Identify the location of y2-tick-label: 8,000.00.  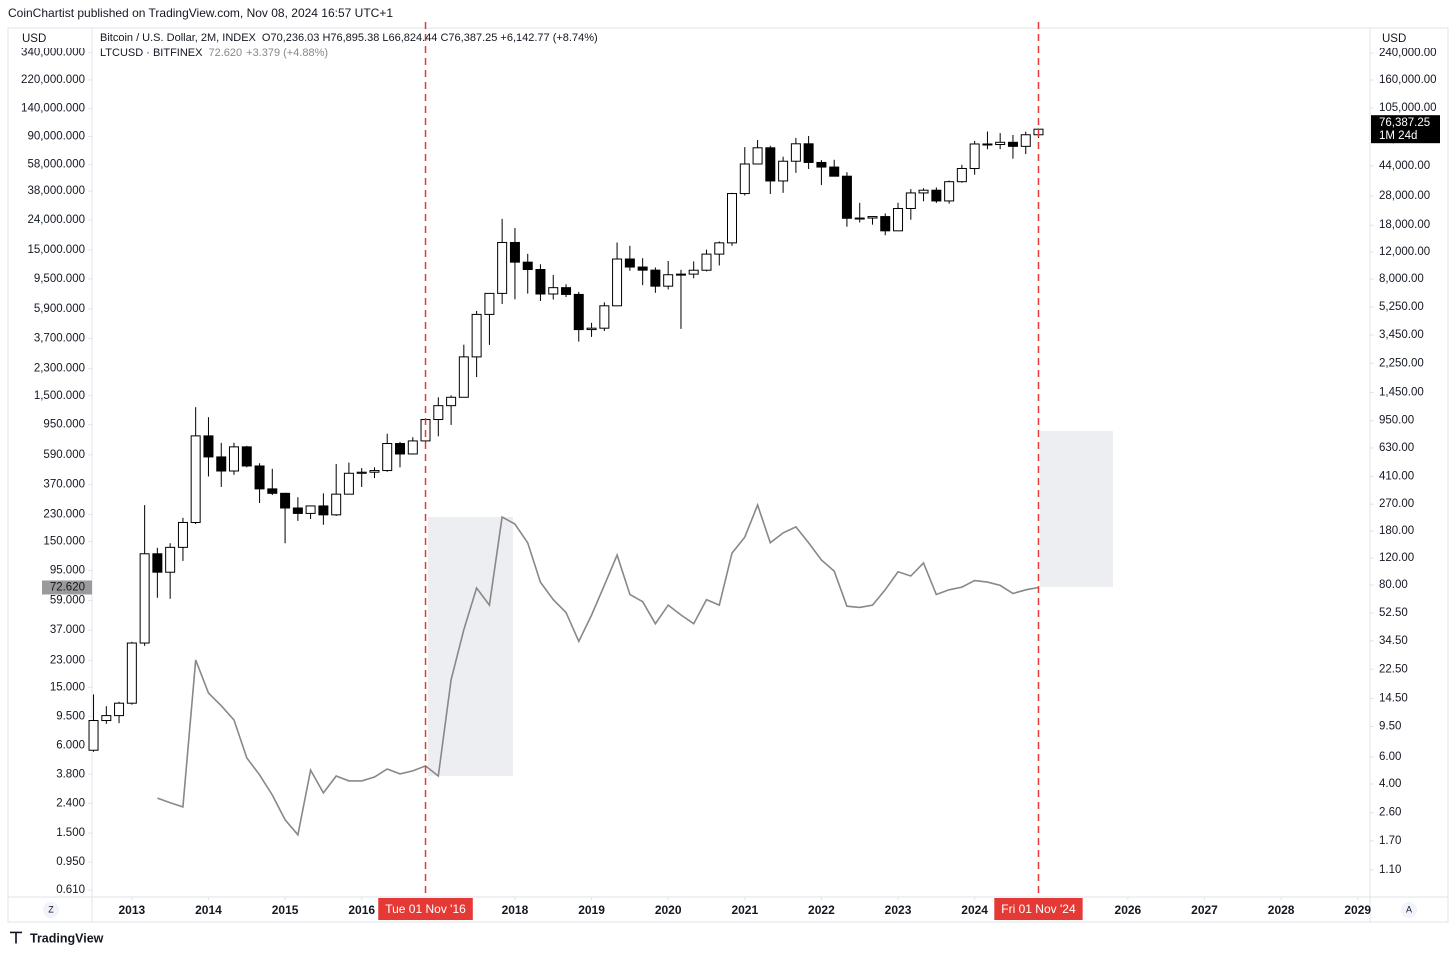
(1401, 279).